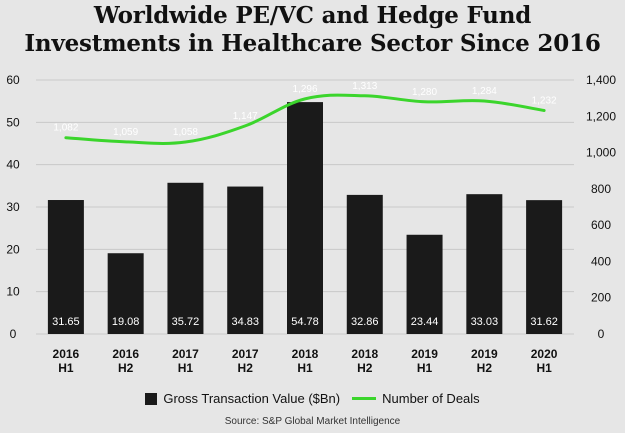 This screenshot has height=433, width=625. What do you see at coordinates (601, 225) in the screenshot?
I see `y-right-tick-label: 600` at bounding box center [601, 225].